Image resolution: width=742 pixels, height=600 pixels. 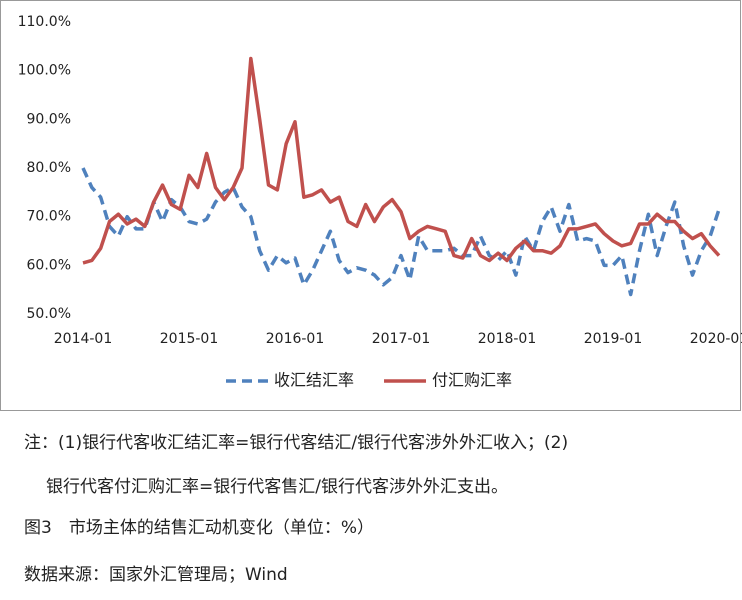 I want to click on y-tick-label: 70.0%, so click(x=49, y=217).